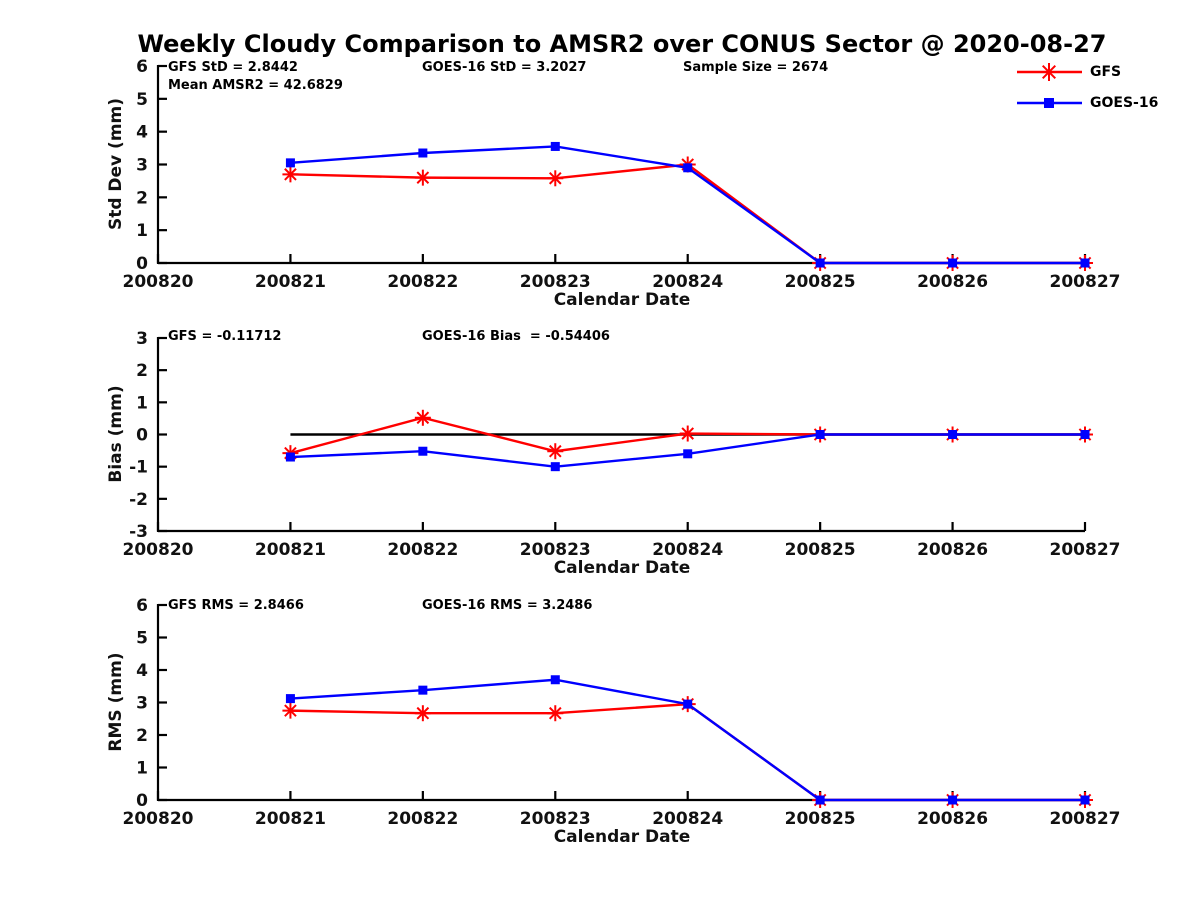 This screenshot has height=900, width=1200. Describe the element at coordinates (116, 434) in the screenshot. I see `y-axis-label-bias: Bias (mm)` at that location.